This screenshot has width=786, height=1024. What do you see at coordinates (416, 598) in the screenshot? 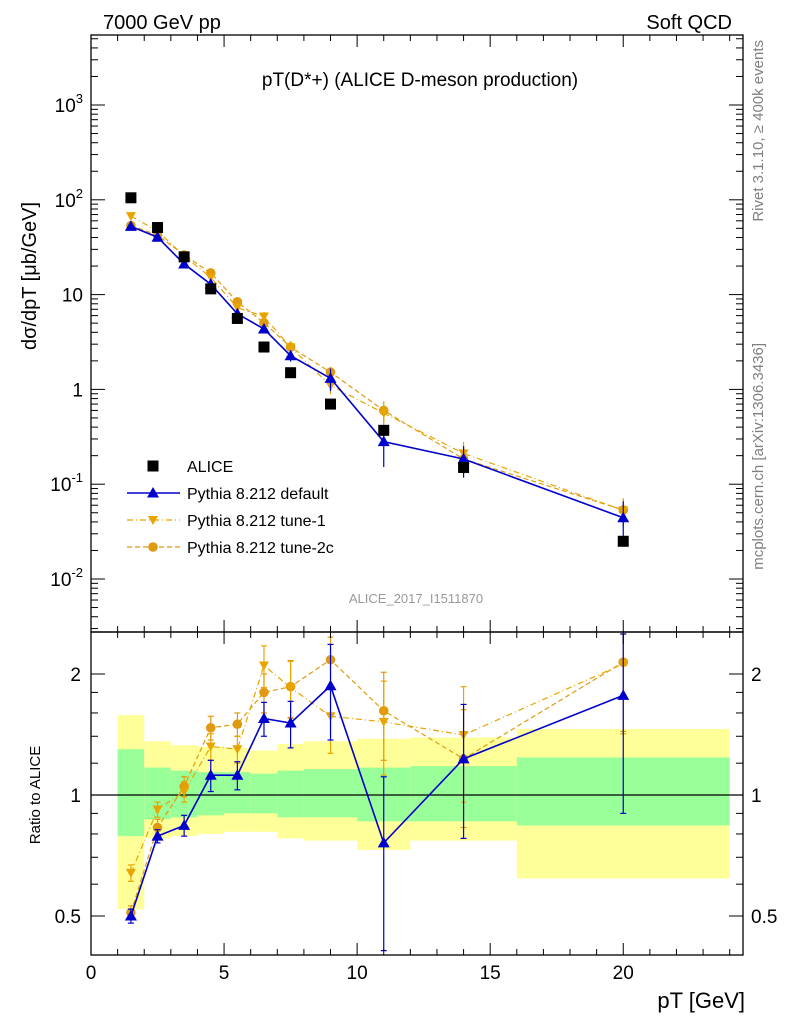
I see `analysis-watermark: ALICE_2017_I1511870` at bounding box center [416, 598].